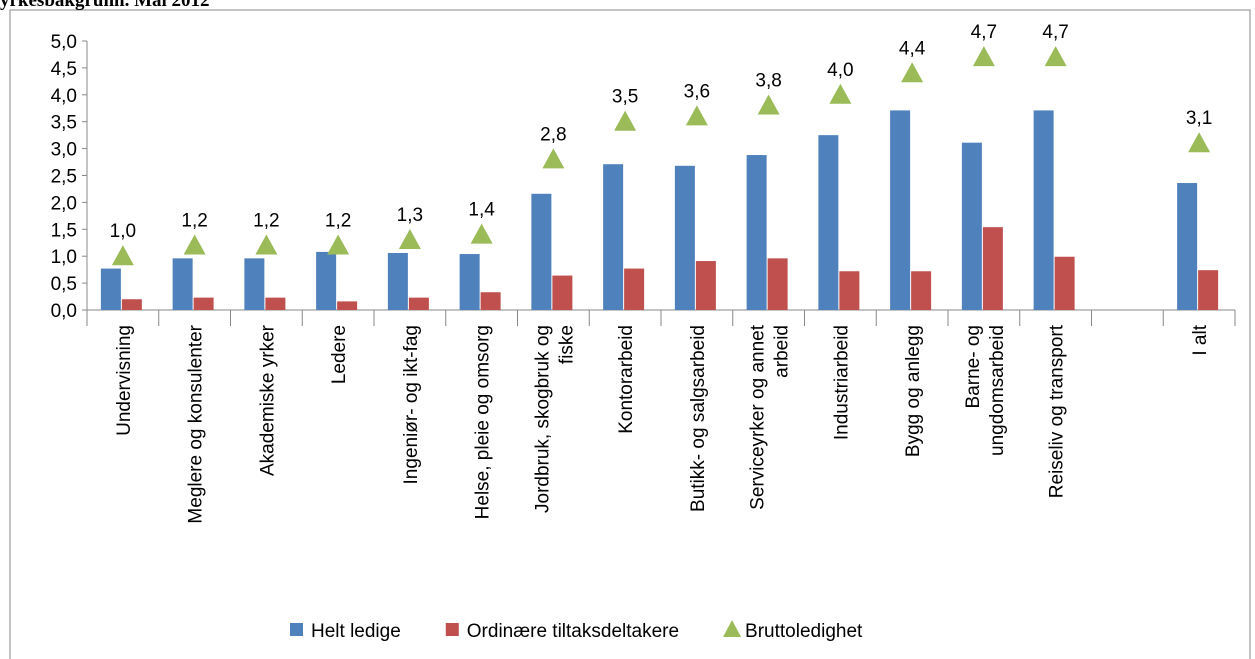 The height and width of the screenshot is (659, 1255). I want to click on x-tick-label: Akademiske yrker, so click(267, 400).